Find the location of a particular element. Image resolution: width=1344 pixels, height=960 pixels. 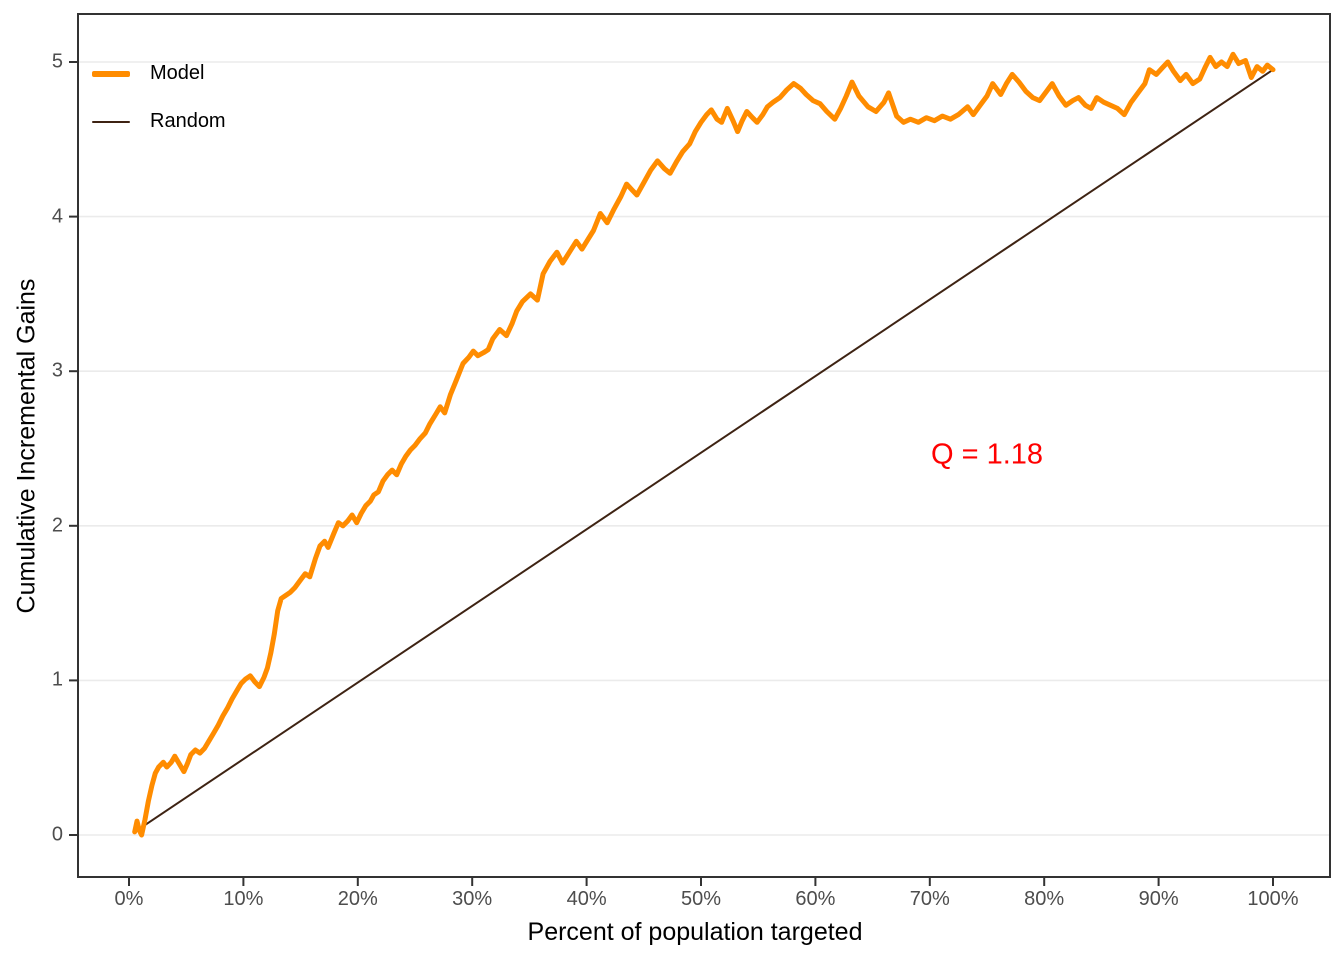

x-tick-label-100%: 100% is located at coordinates (1273, 899).